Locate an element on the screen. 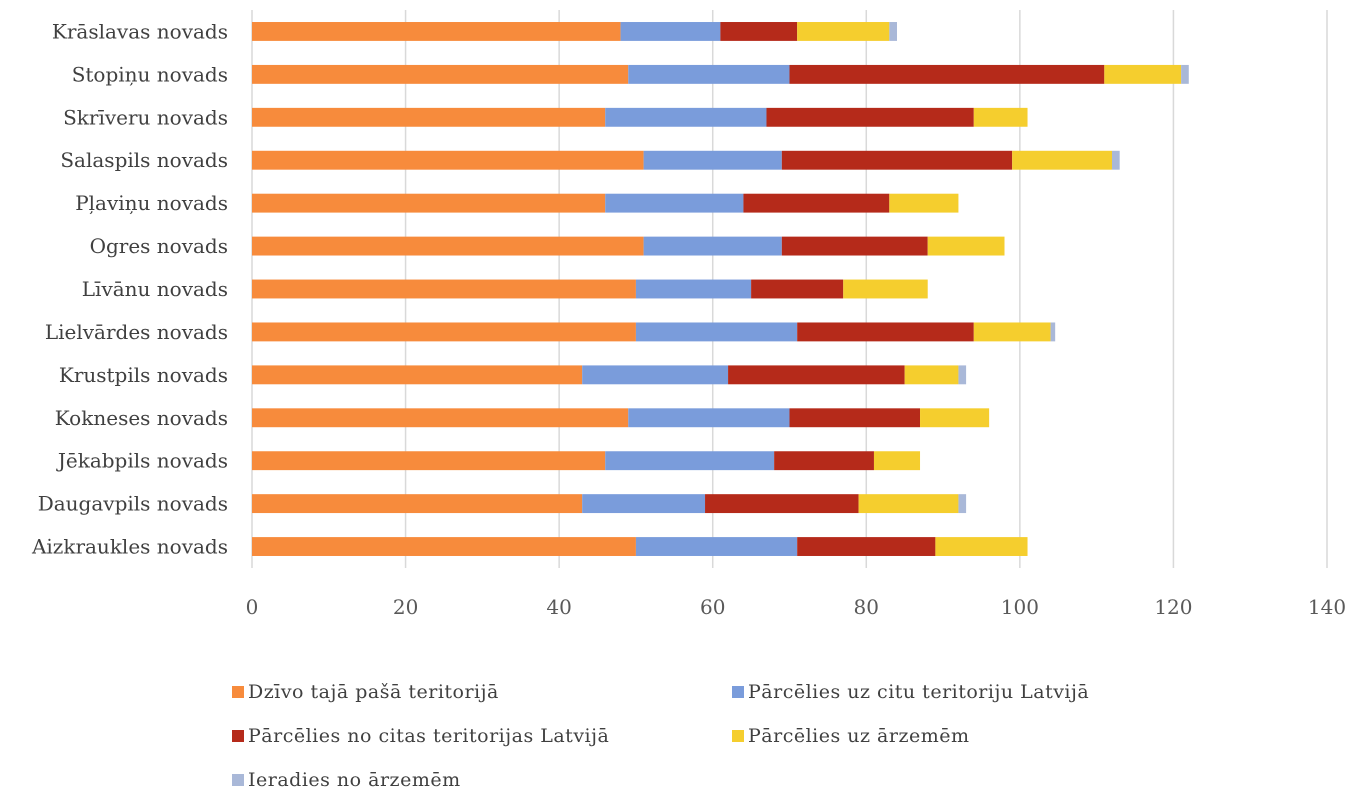  legend-item: Ieradies no ārzemēm is located at coordinates (346, 780).